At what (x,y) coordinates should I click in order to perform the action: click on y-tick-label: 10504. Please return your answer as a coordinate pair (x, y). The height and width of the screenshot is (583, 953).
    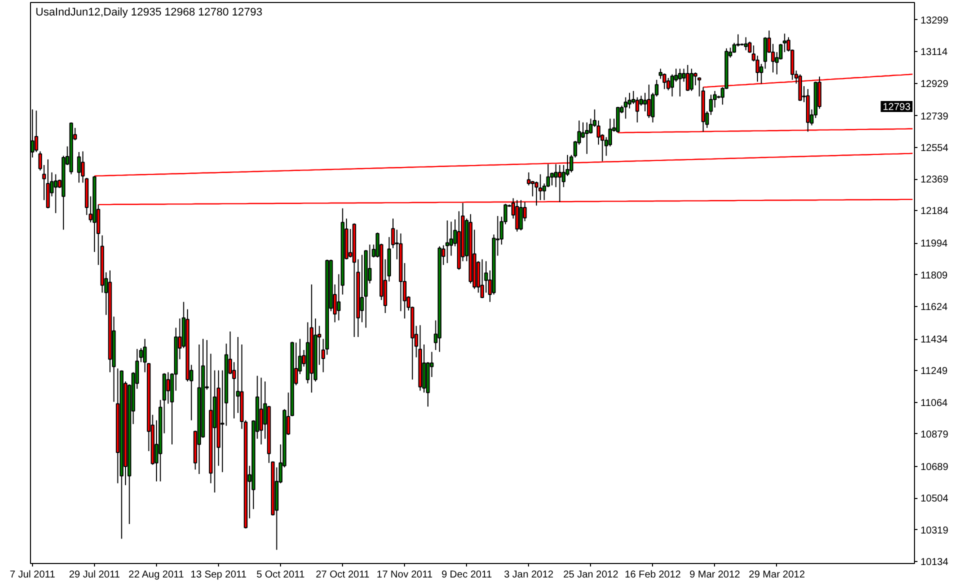
    Looking at the image, I should click on (934, 499).